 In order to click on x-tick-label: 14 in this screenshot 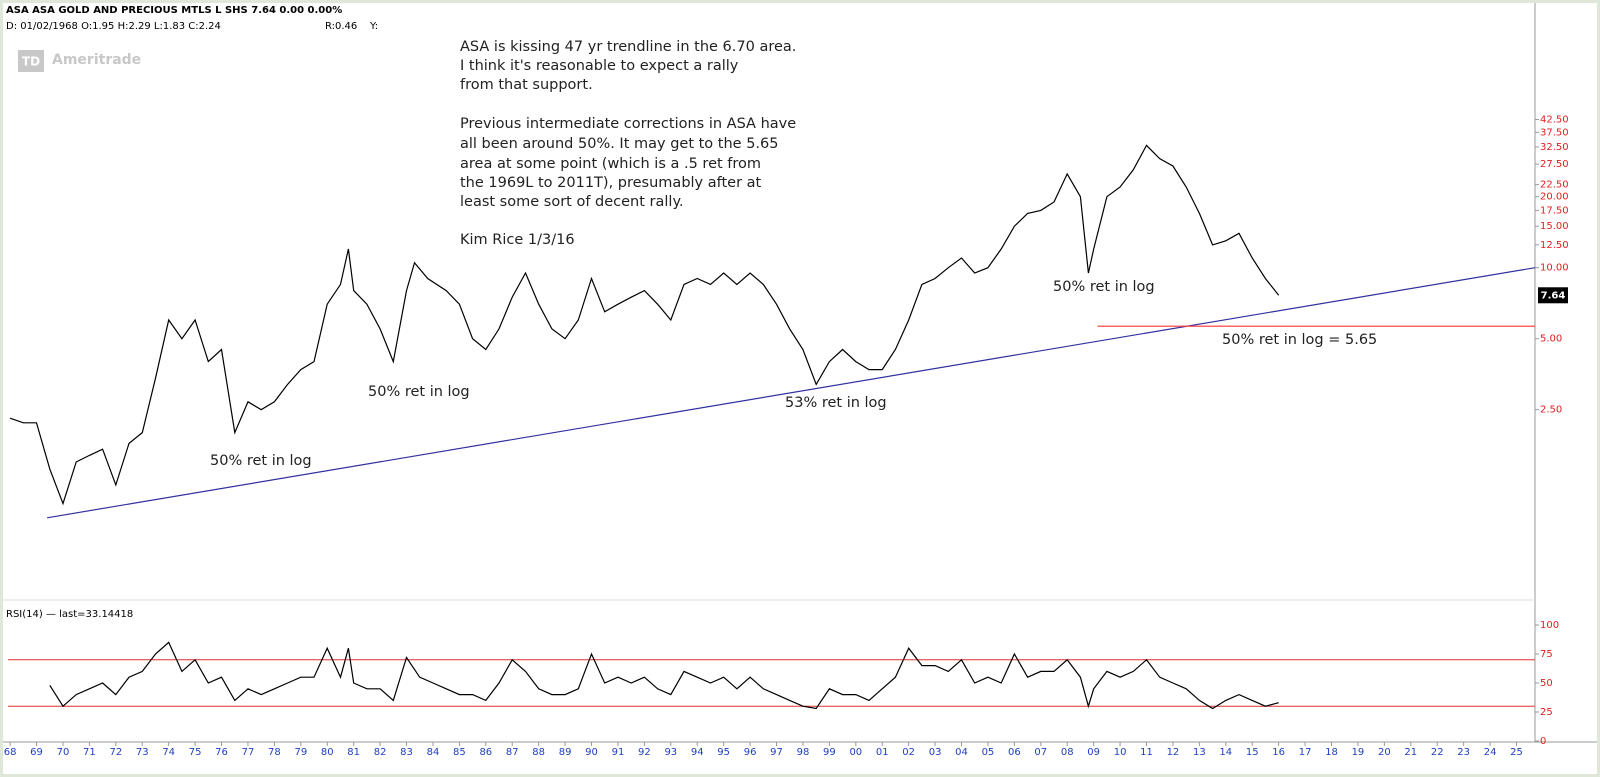, I will do `click(1225, 752)`.